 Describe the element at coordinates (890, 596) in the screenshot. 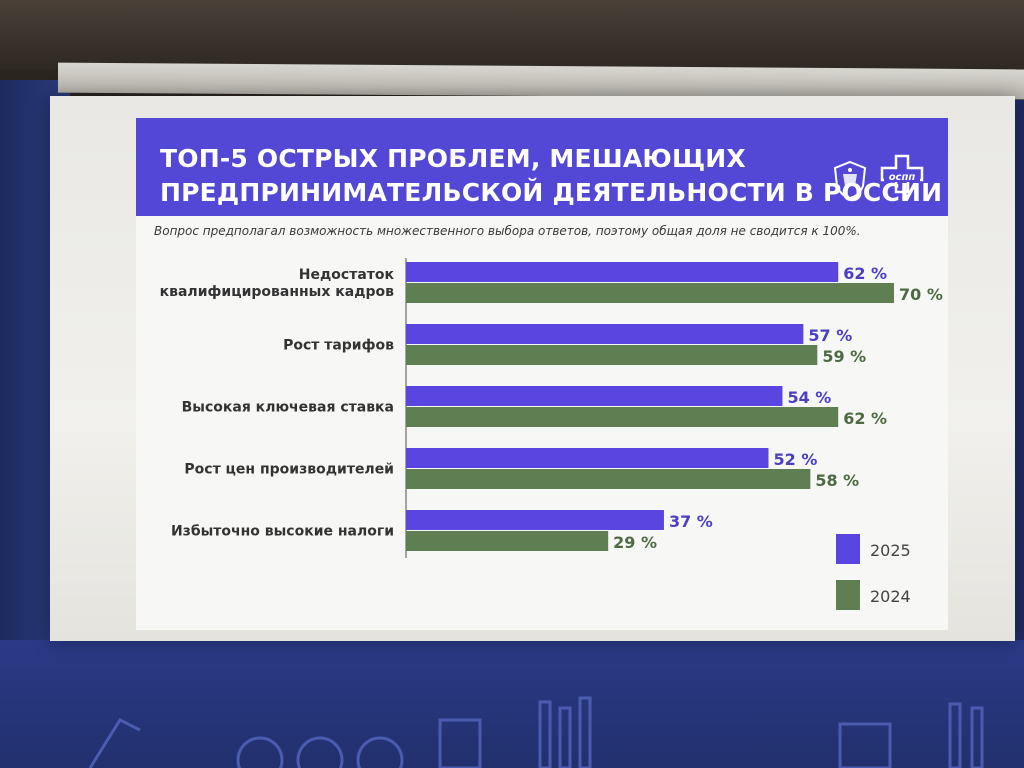

I see `legend-label-2024: 2024` at that location.